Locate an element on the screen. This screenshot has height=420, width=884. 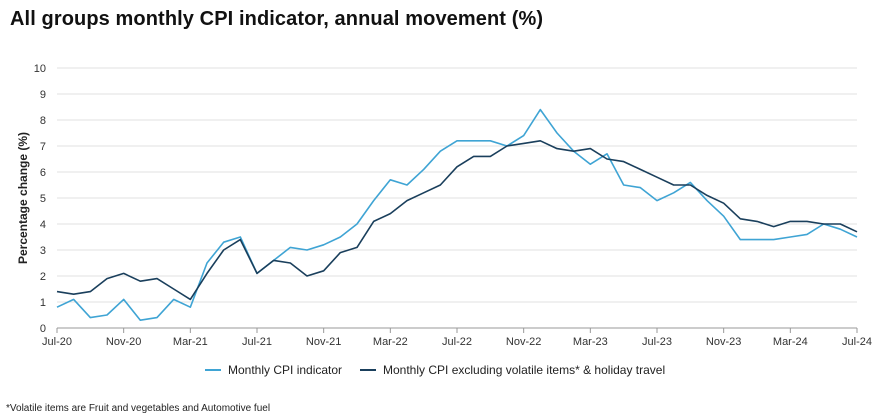
x-tick-label: Mar-24 is located at coordinates (790, 342).